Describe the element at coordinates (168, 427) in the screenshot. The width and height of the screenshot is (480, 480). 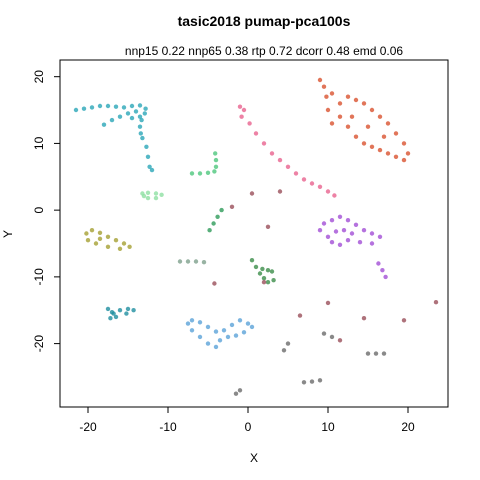
I see `x-tick-label: -10` at that location.